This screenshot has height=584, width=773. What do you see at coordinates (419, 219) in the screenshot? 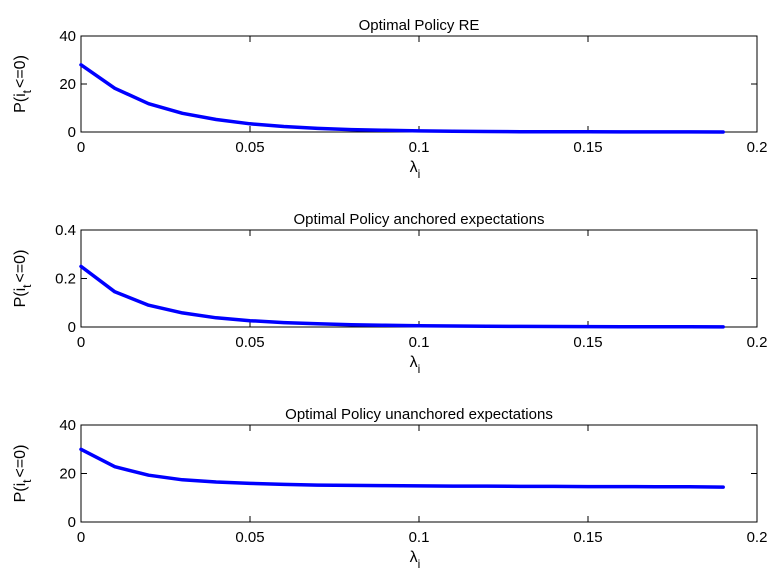
I see `chart-title: Optimal Policy anchored expectations` at bounding box center [419, 219].